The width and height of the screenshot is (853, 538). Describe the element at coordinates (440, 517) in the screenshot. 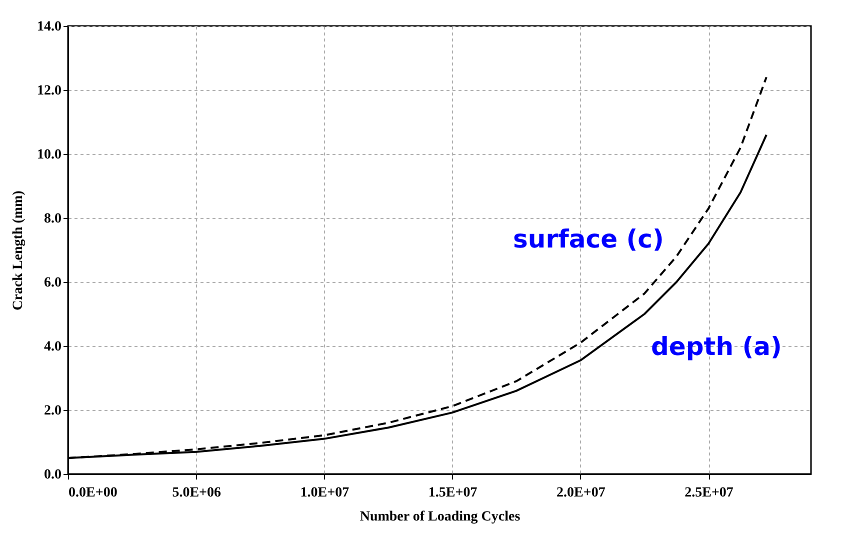

I see `x-axis-title: Number of Loading Cycles` at that location.